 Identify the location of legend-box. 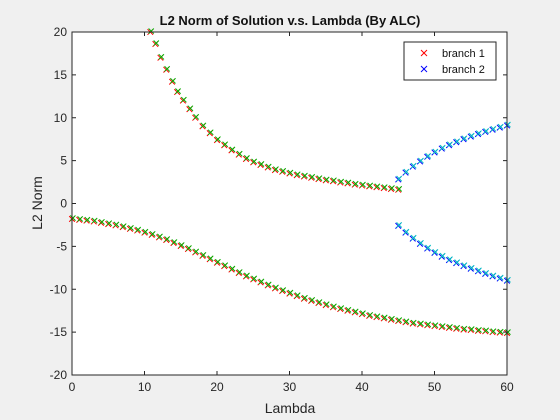
(450, 61).